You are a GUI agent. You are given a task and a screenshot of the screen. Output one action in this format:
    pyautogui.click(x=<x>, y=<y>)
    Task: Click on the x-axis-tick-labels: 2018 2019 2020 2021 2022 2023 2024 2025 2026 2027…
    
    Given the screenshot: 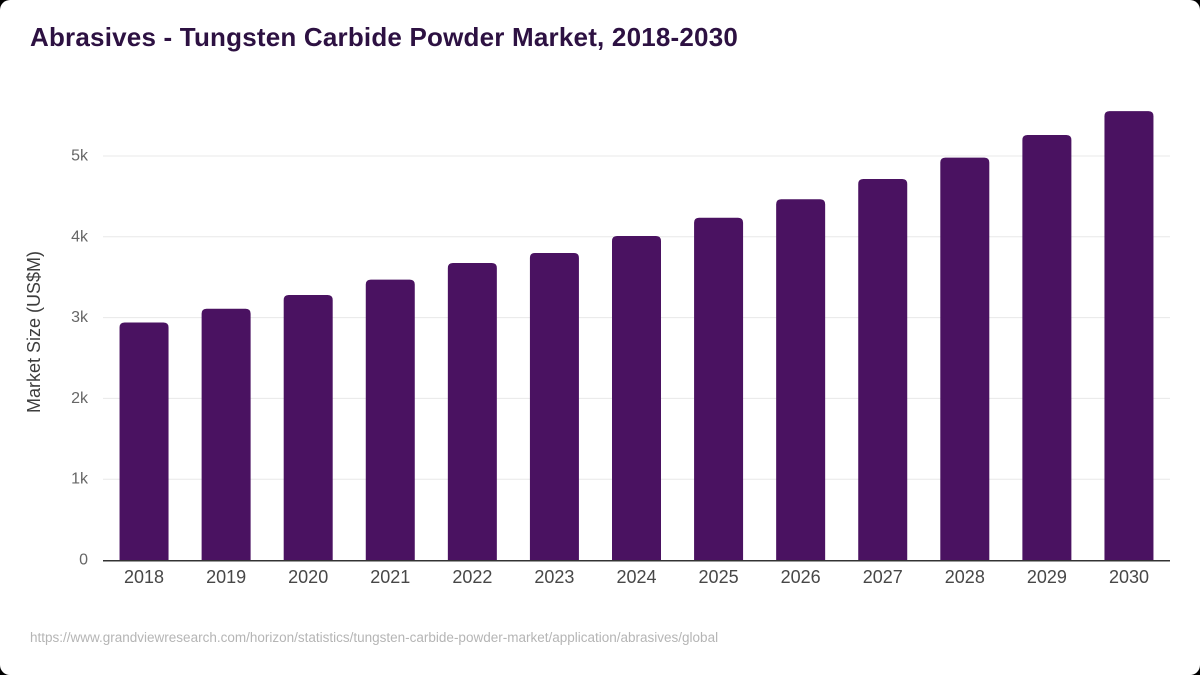 What is the action you would take?
    pyautogui.click(x=636, y=577)
    